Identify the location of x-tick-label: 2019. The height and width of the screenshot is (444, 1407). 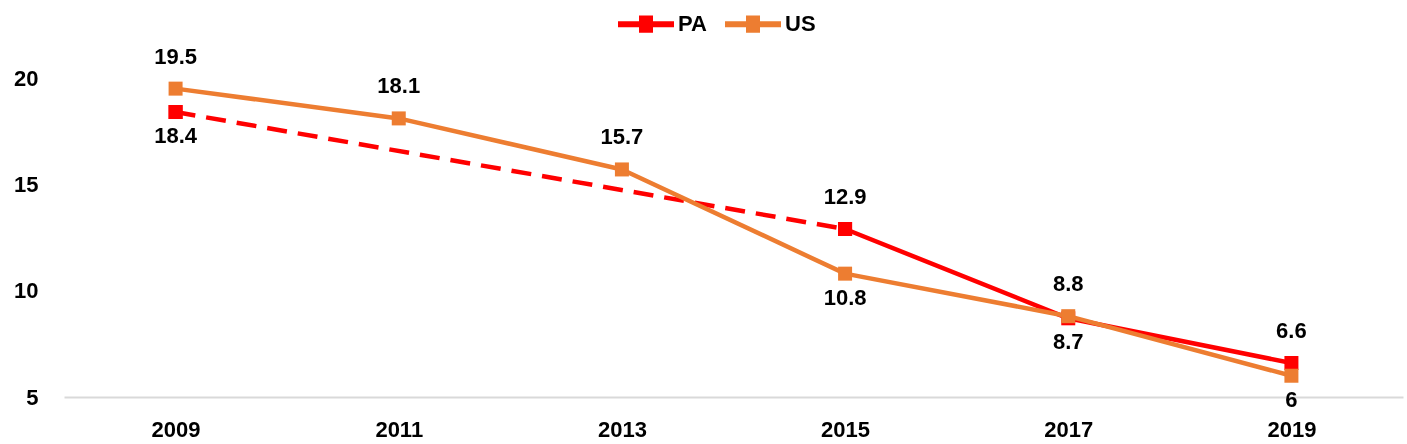
(1292, 429).